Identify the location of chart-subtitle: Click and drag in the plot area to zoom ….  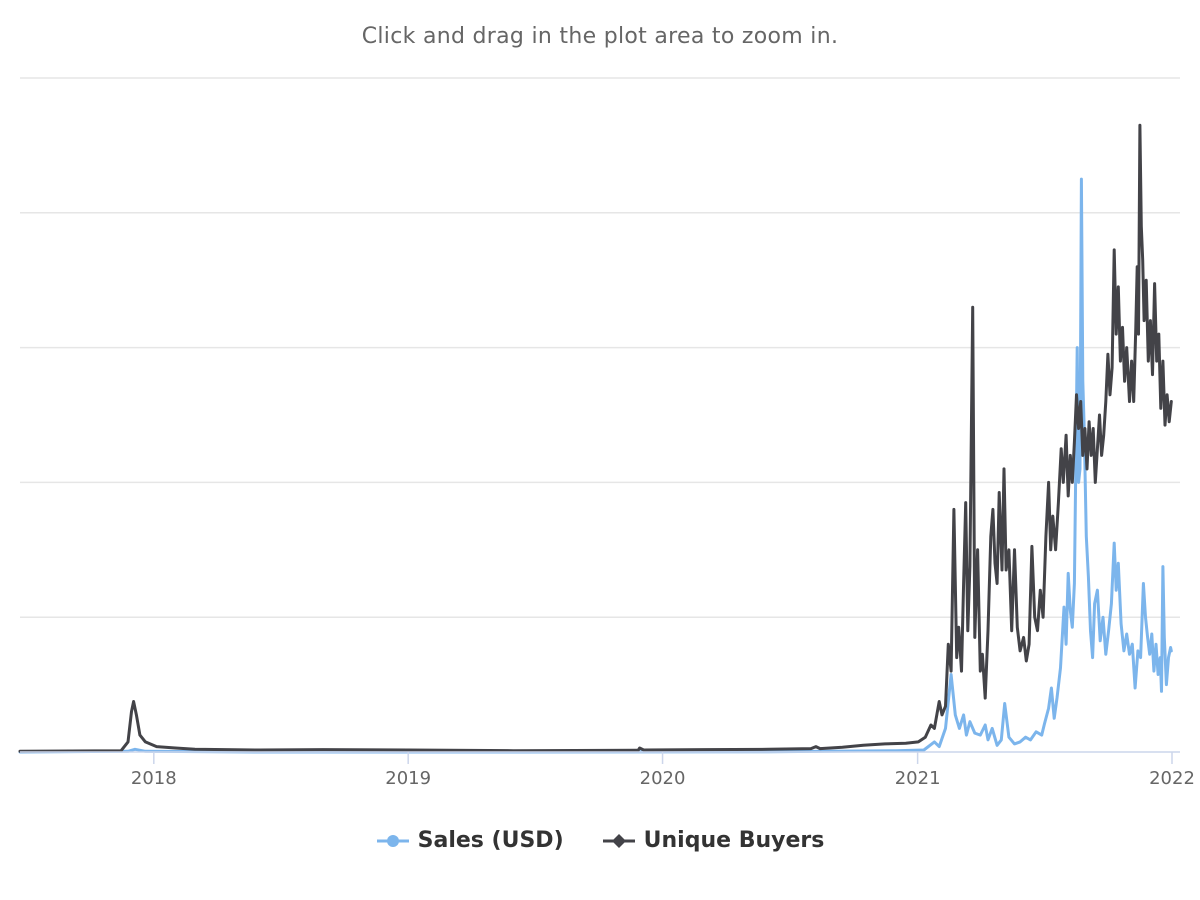
(600, 36).